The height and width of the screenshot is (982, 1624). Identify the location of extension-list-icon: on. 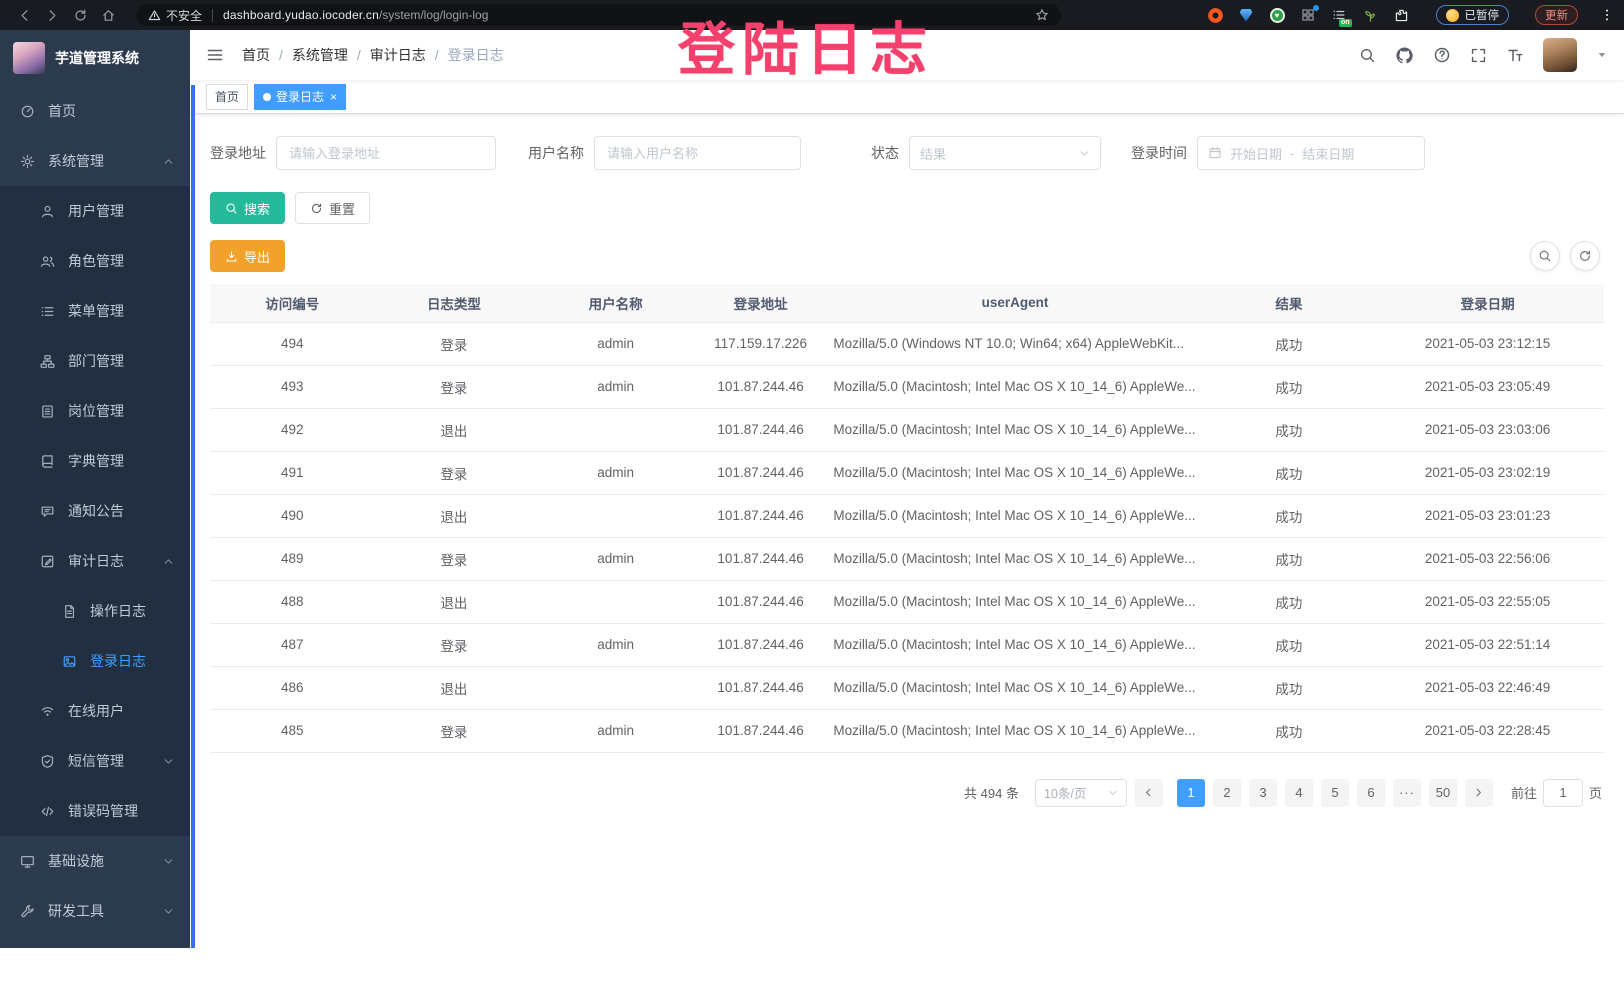
(1341, 17).